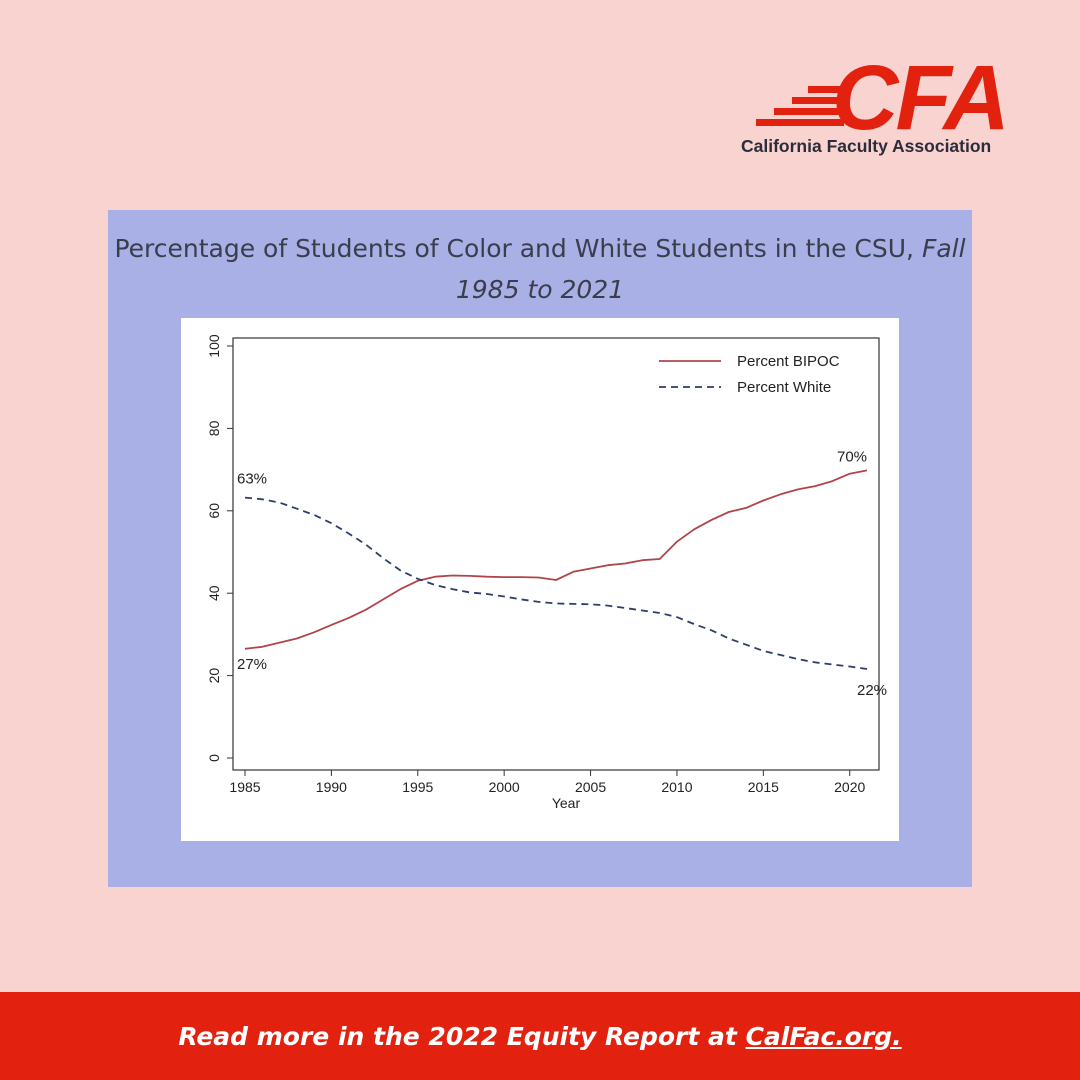 The image size is (1080, 1080). Describe the element at coordinates (852, 456) in the screenshot. I see `data-annotation: 70%` at that location.